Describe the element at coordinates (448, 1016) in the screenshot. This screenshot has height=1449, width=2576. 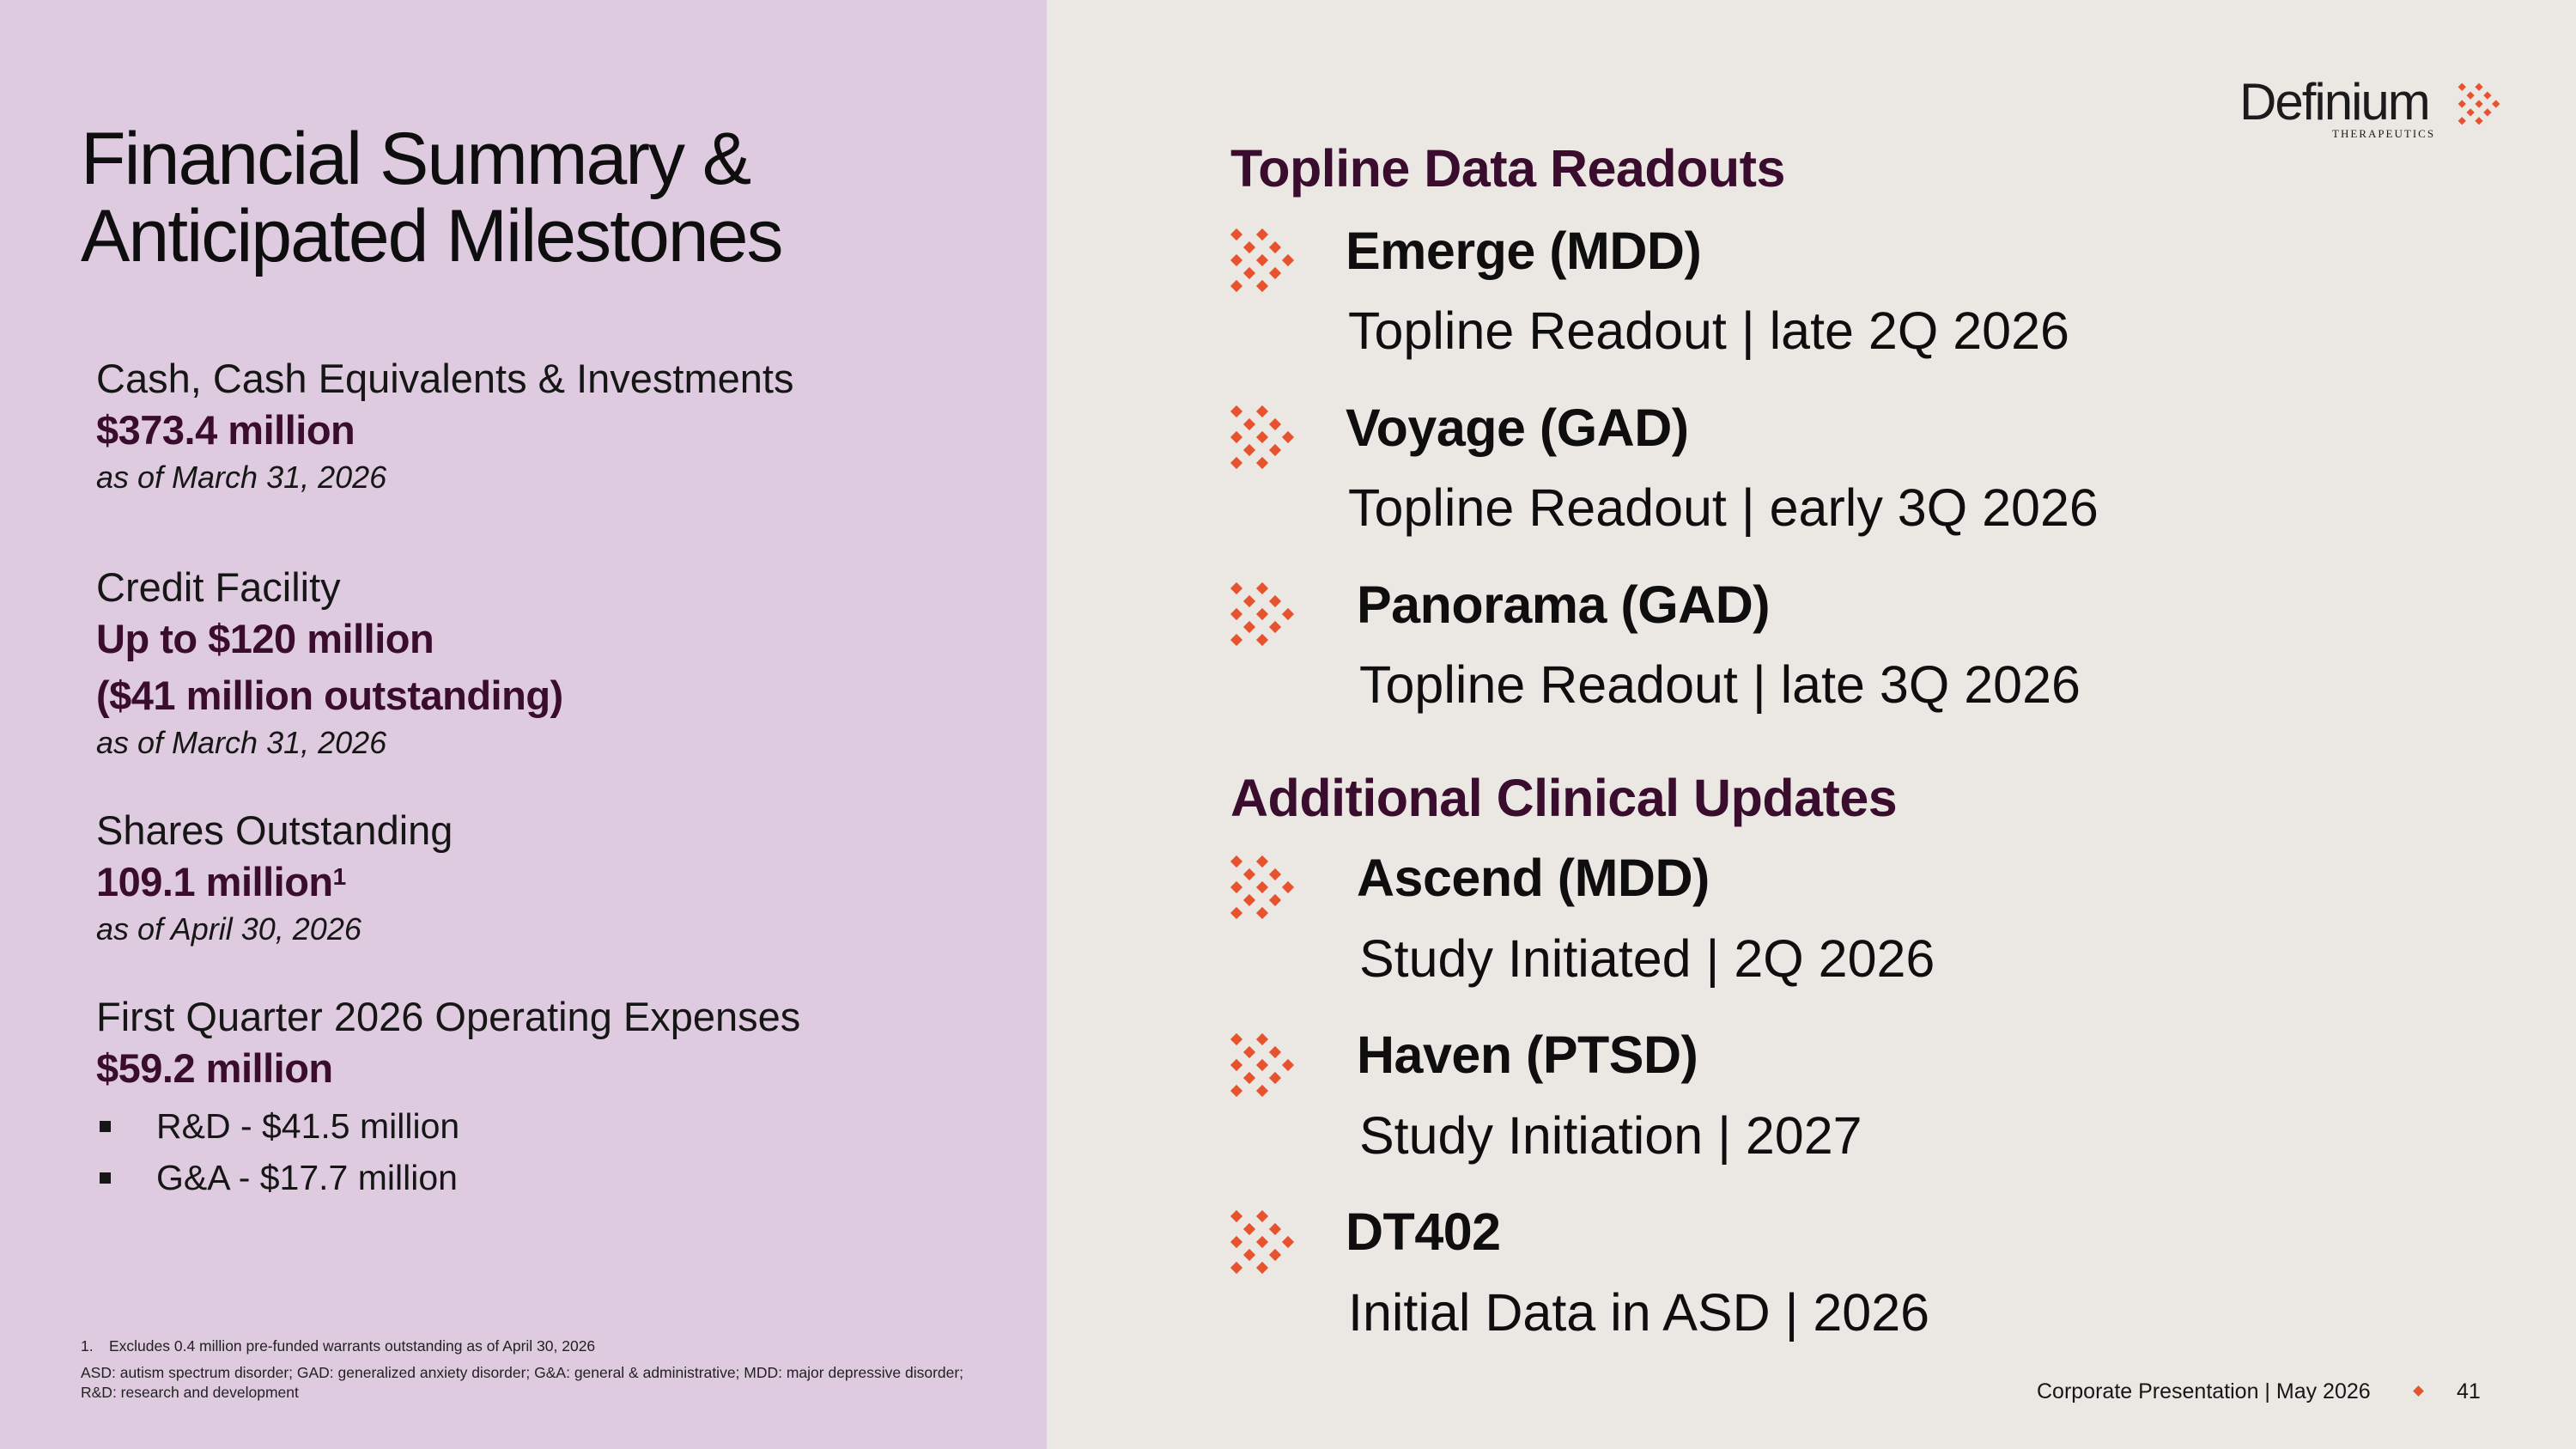
I see `opex-label: First Quarter 2026 Operating Expenses` at that location.